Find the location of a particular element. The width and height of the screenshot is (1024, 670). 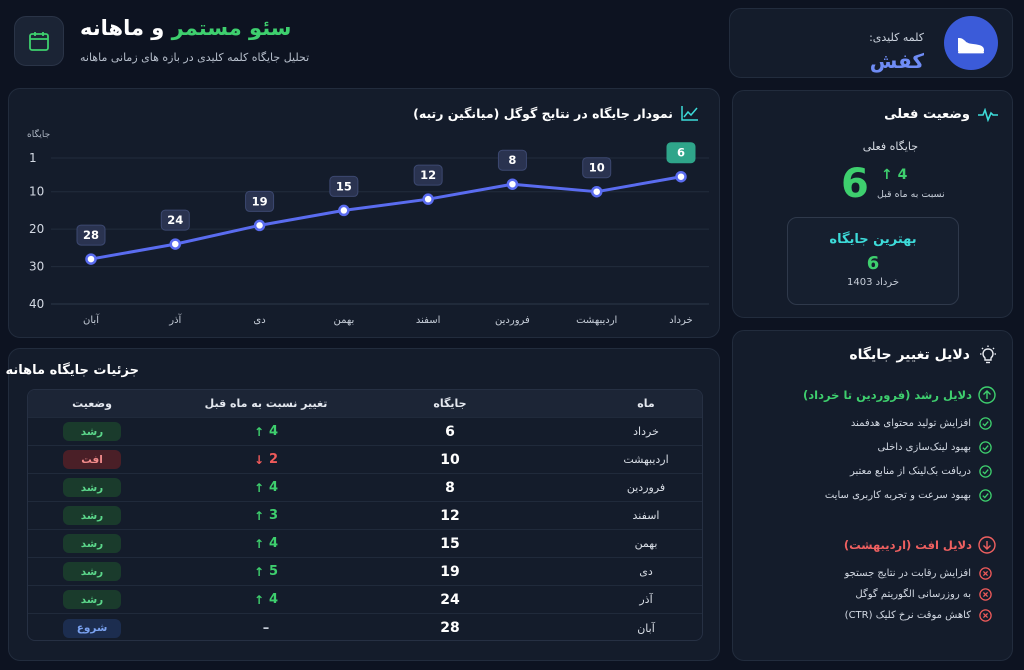

y-tick-label: 1 is located at coordinates (33, 158).